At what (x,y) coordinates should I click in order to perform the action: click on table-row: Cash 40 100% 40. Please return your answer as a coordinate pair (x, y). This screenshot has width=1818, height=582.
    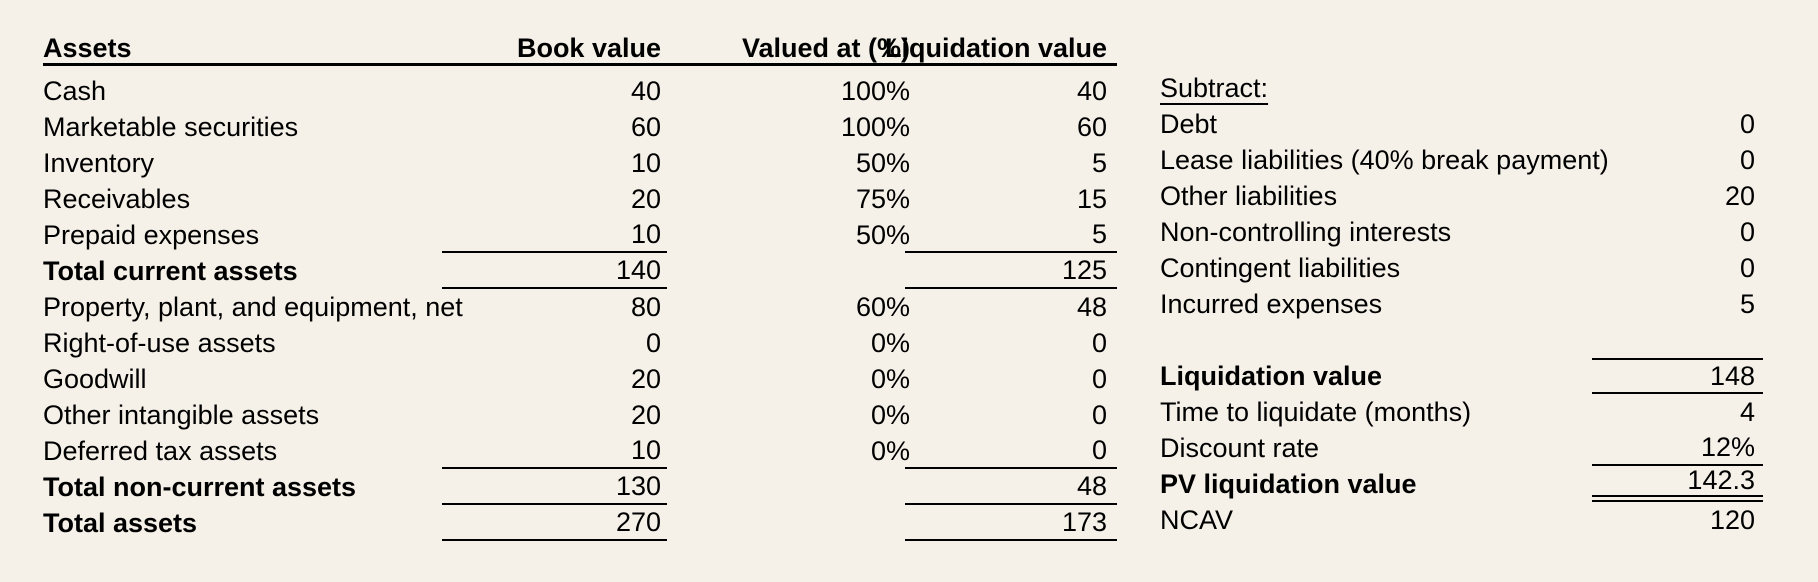
    Looking at the image, I should click on (580, 91).